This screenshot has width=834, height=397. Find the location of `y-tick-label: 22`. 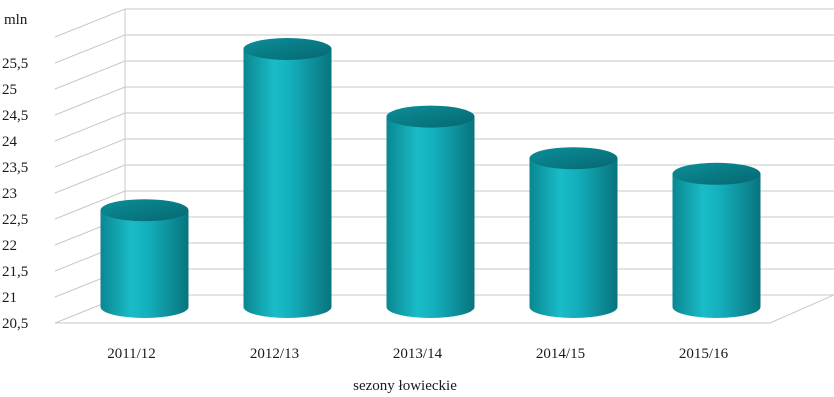

y-tick-label: 22 is located at coordinates (9, 246).